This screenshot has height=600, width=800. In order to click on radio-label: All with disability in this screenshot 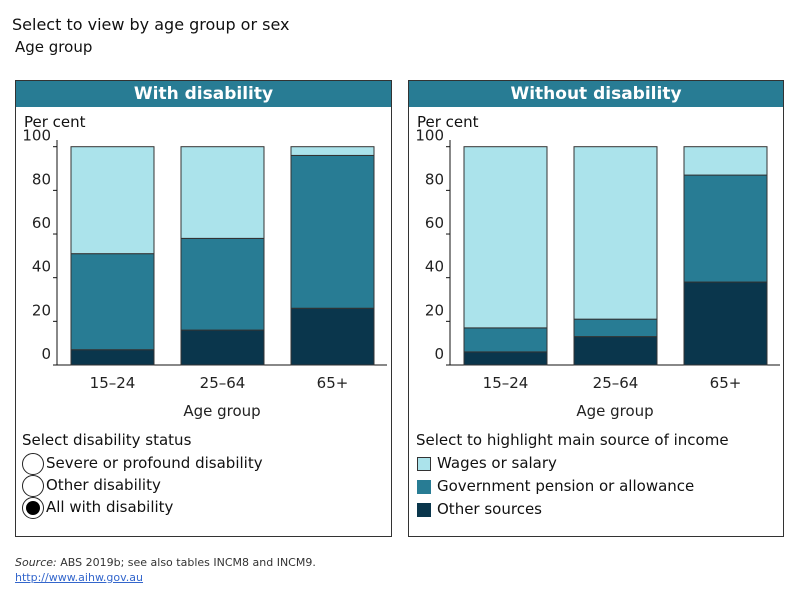, I will do `click(110, 507)`.